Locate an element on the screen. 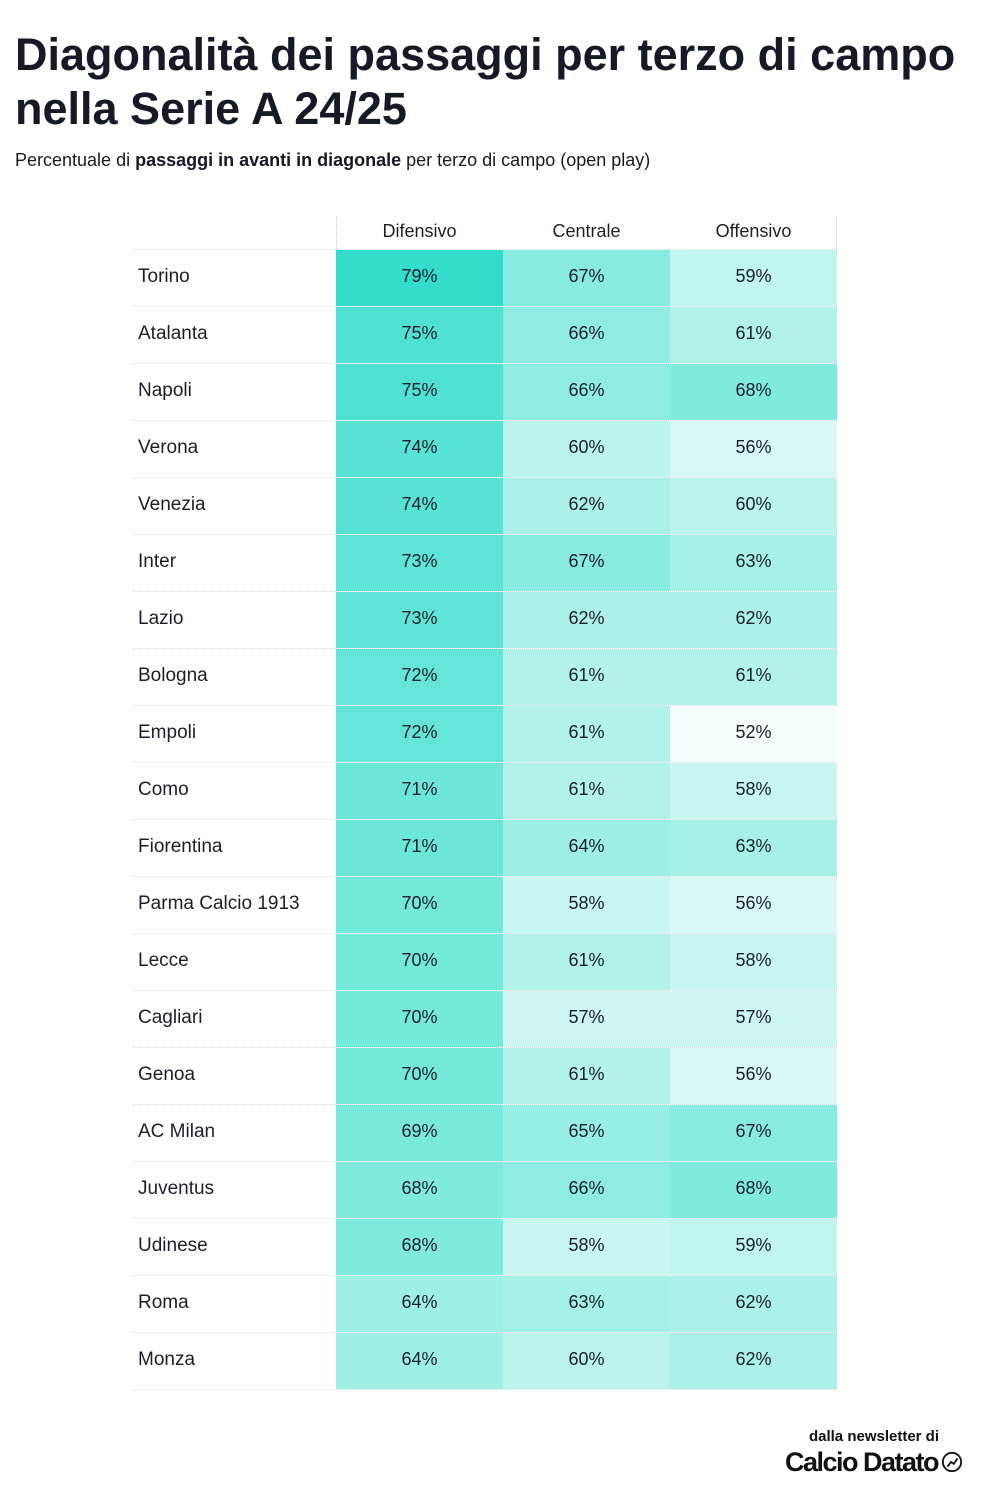  team-label: Monza is located at coordinates (167, 1359).